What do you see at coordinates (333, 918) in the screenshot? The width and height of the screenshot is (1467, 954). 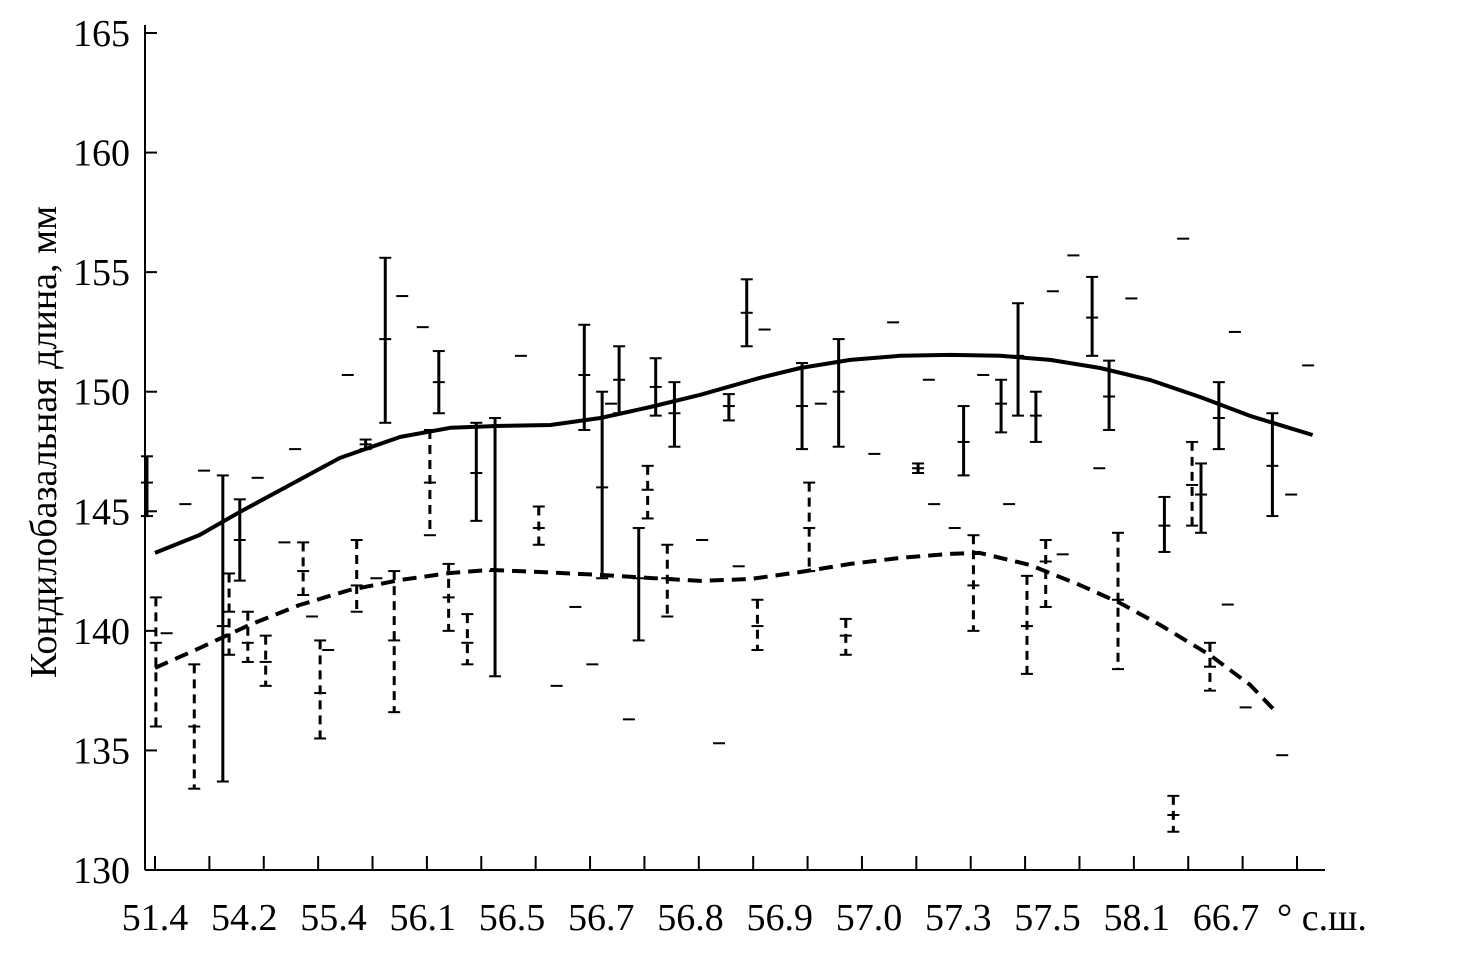 I see `x-tick-label: 55.4` at bounding box center [333, 918].